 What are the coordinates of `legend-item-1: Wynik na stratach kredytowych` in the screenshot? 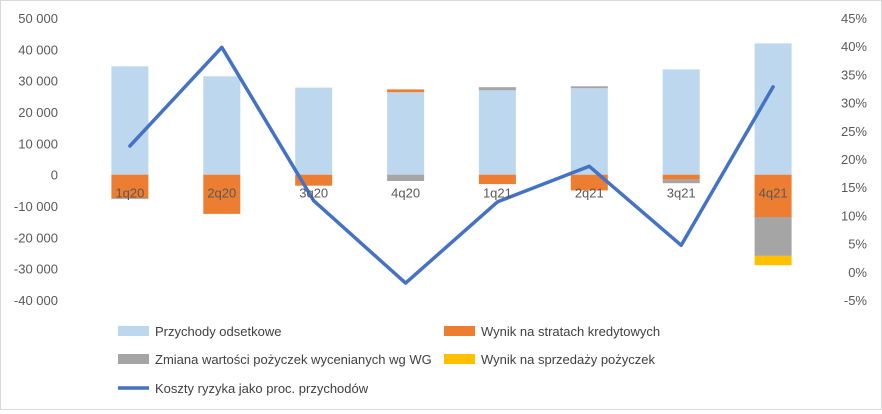 It's located at (552, 331).